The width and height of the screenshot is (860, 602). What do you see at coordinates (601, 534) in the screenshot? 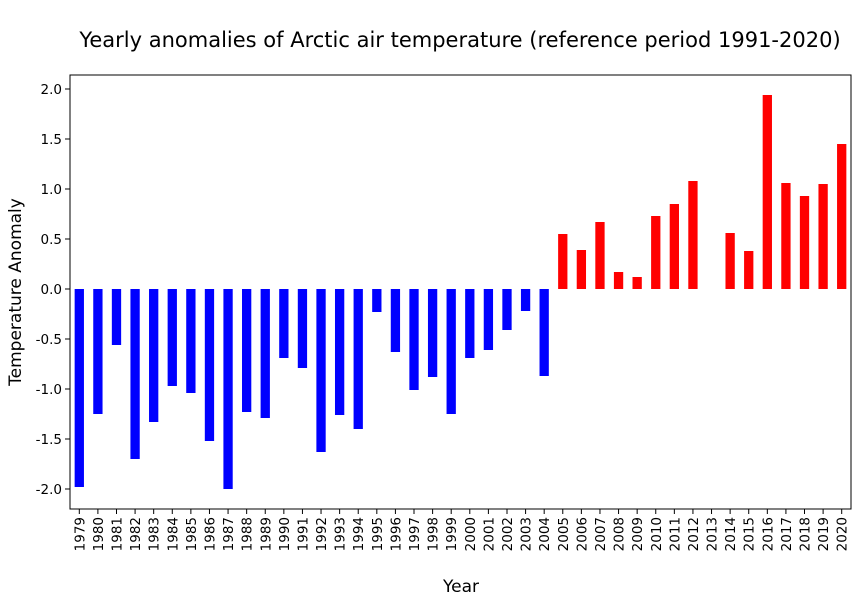
I see `x-tick-label: 2007` at bounding box center [601, 534].